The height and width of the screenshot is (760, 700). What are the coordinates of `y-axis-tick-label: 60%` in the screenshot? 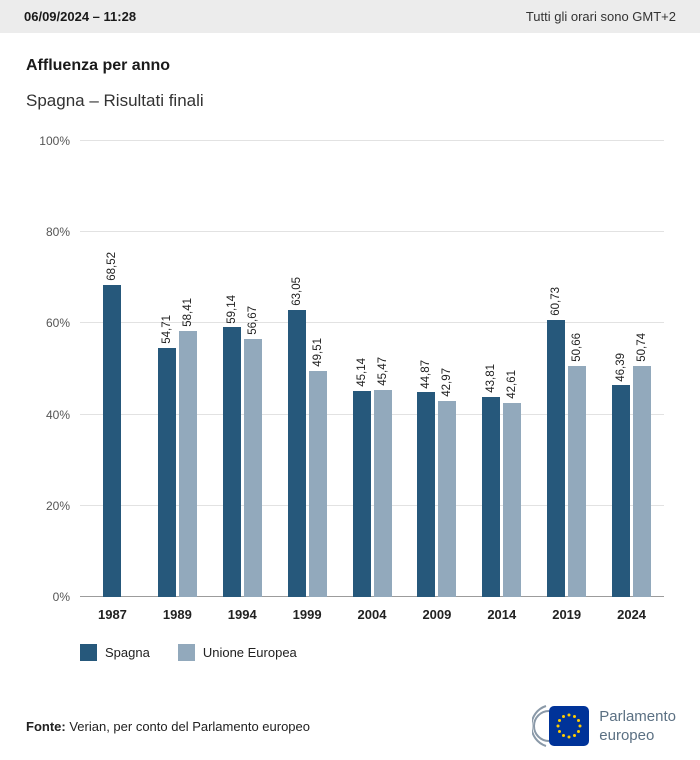 It's located at (57, 323).